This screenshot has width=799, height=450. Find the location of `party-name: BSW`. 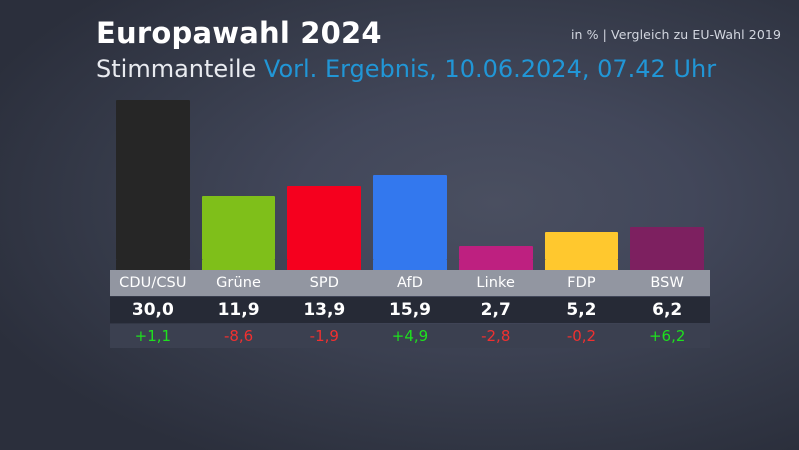

party-name: BSW is located at coordinates (667, 283).